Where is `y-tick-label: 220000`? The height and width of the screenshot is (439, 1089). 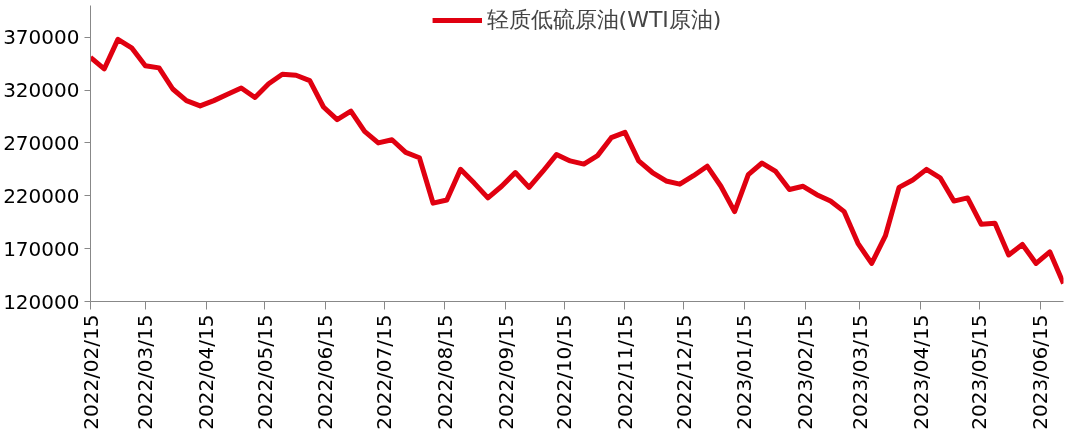
y-tick-label: 220000 is located at coordinates (41, 195).